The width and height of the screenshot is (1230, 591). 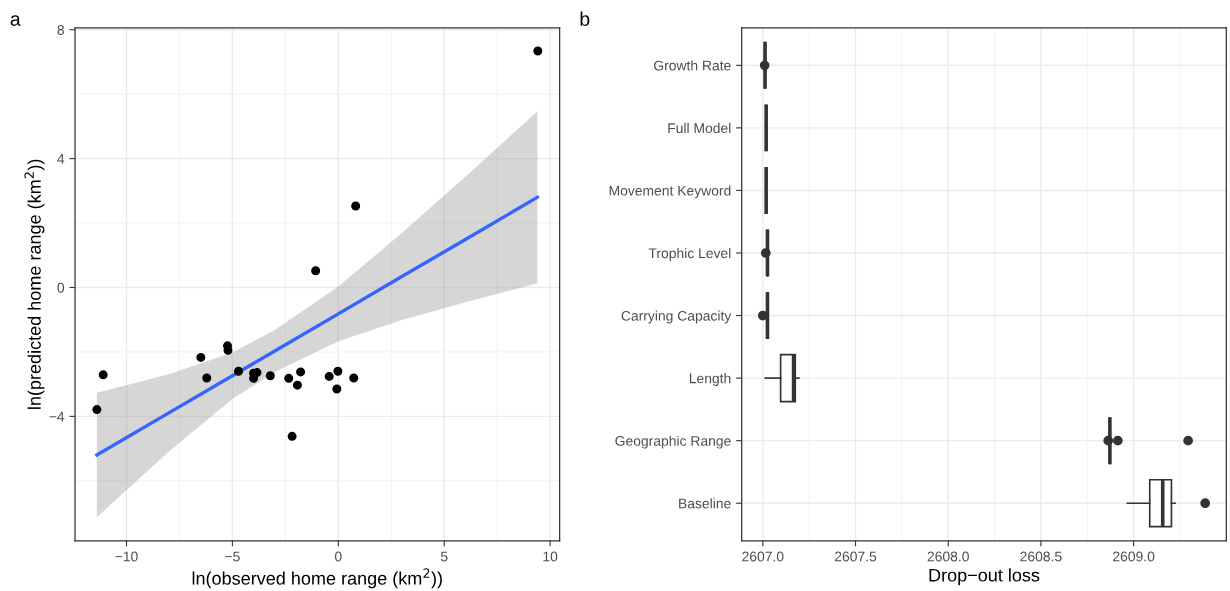 I want to click on x-axis-title: Drop−out loss, so click(x=984, y=577).